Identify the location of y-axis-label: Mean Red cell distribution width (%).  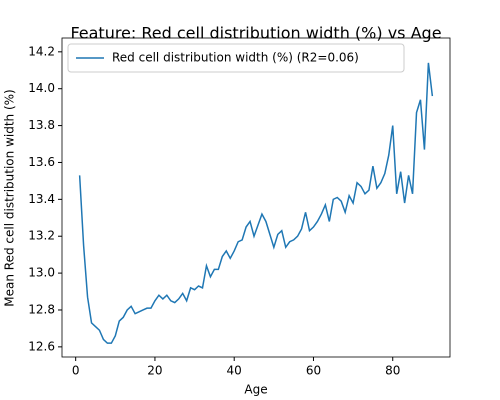
(10, 197).